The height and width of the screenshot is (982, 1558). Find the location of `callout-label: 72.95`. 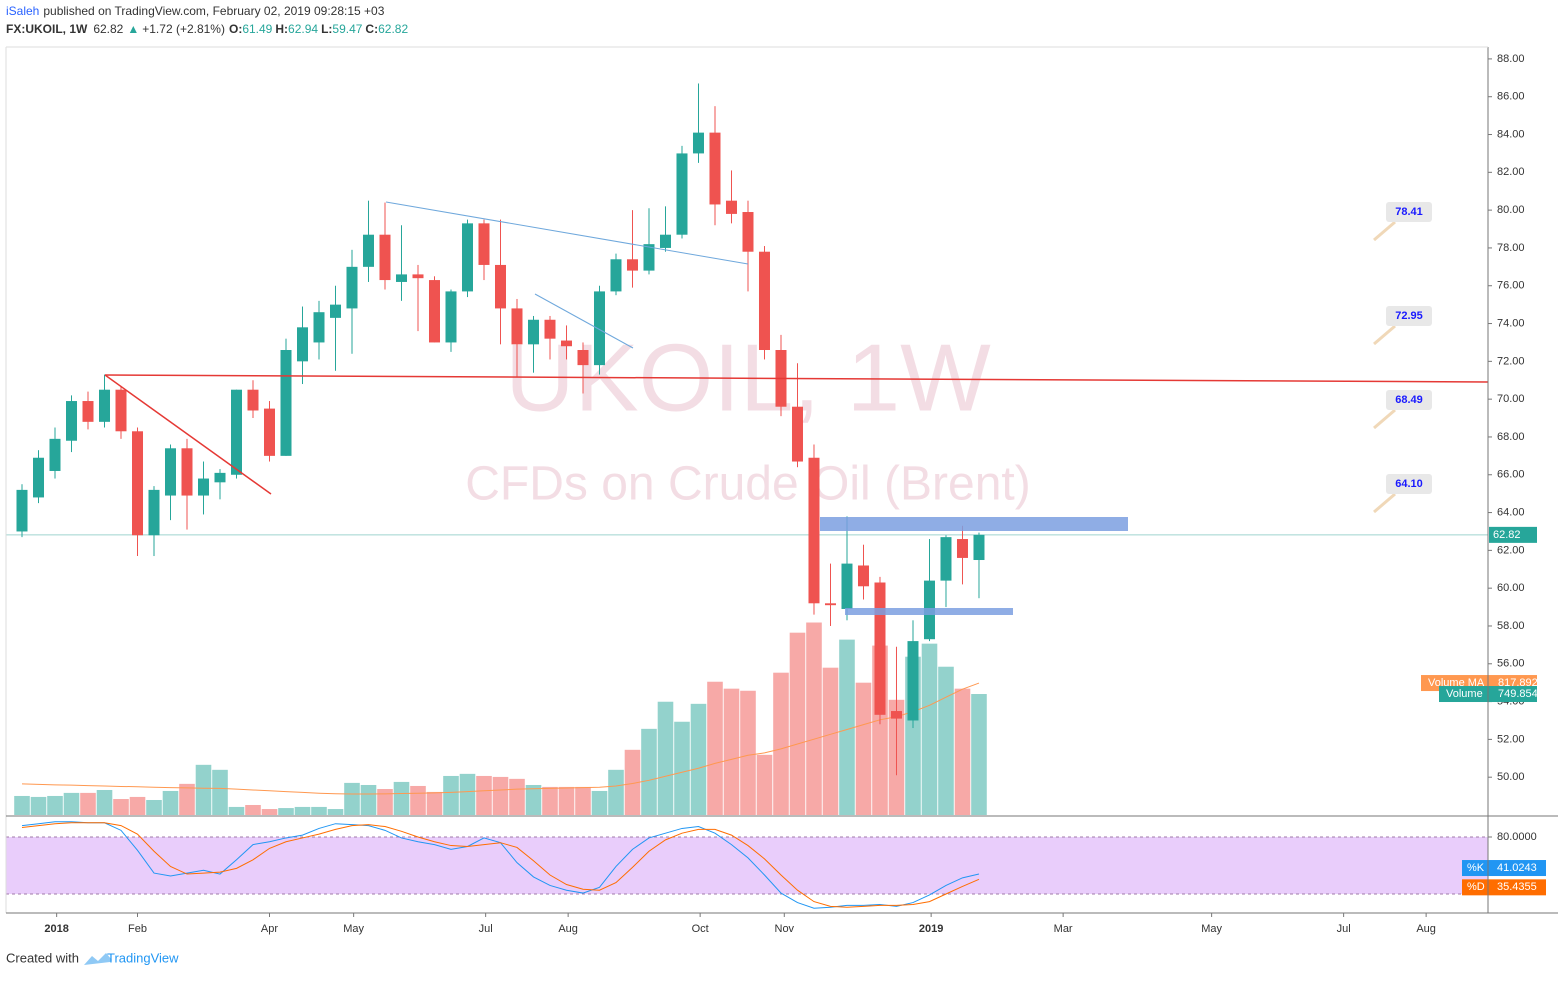

callout-label: 72.95 is located at coordinates (1409, 316).